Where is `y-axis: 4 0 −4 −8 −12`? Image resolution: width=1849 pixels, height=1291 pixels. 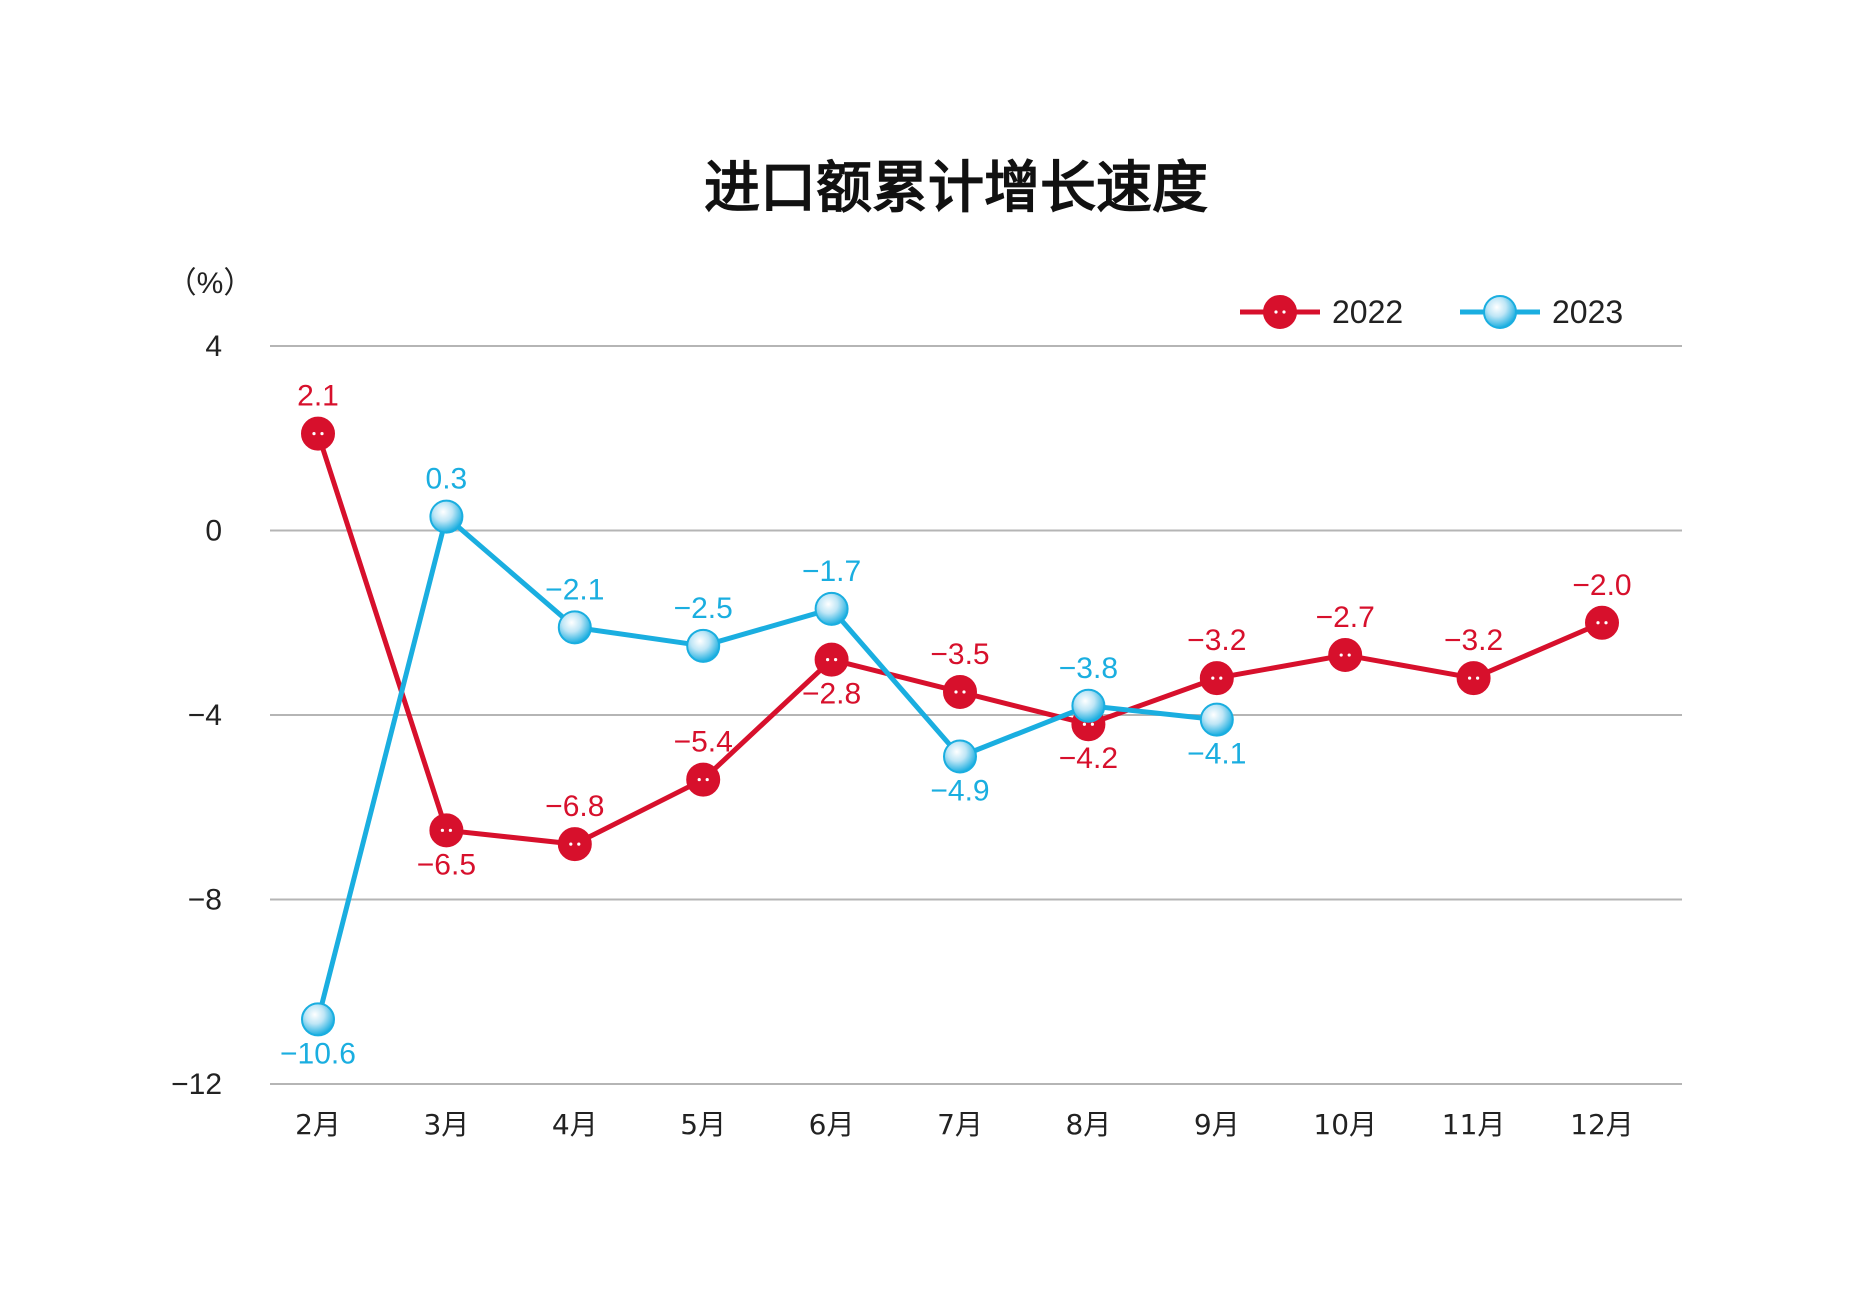 y-axis: 4 0 −4 −8 −12 is located at coordinates (196, 715).